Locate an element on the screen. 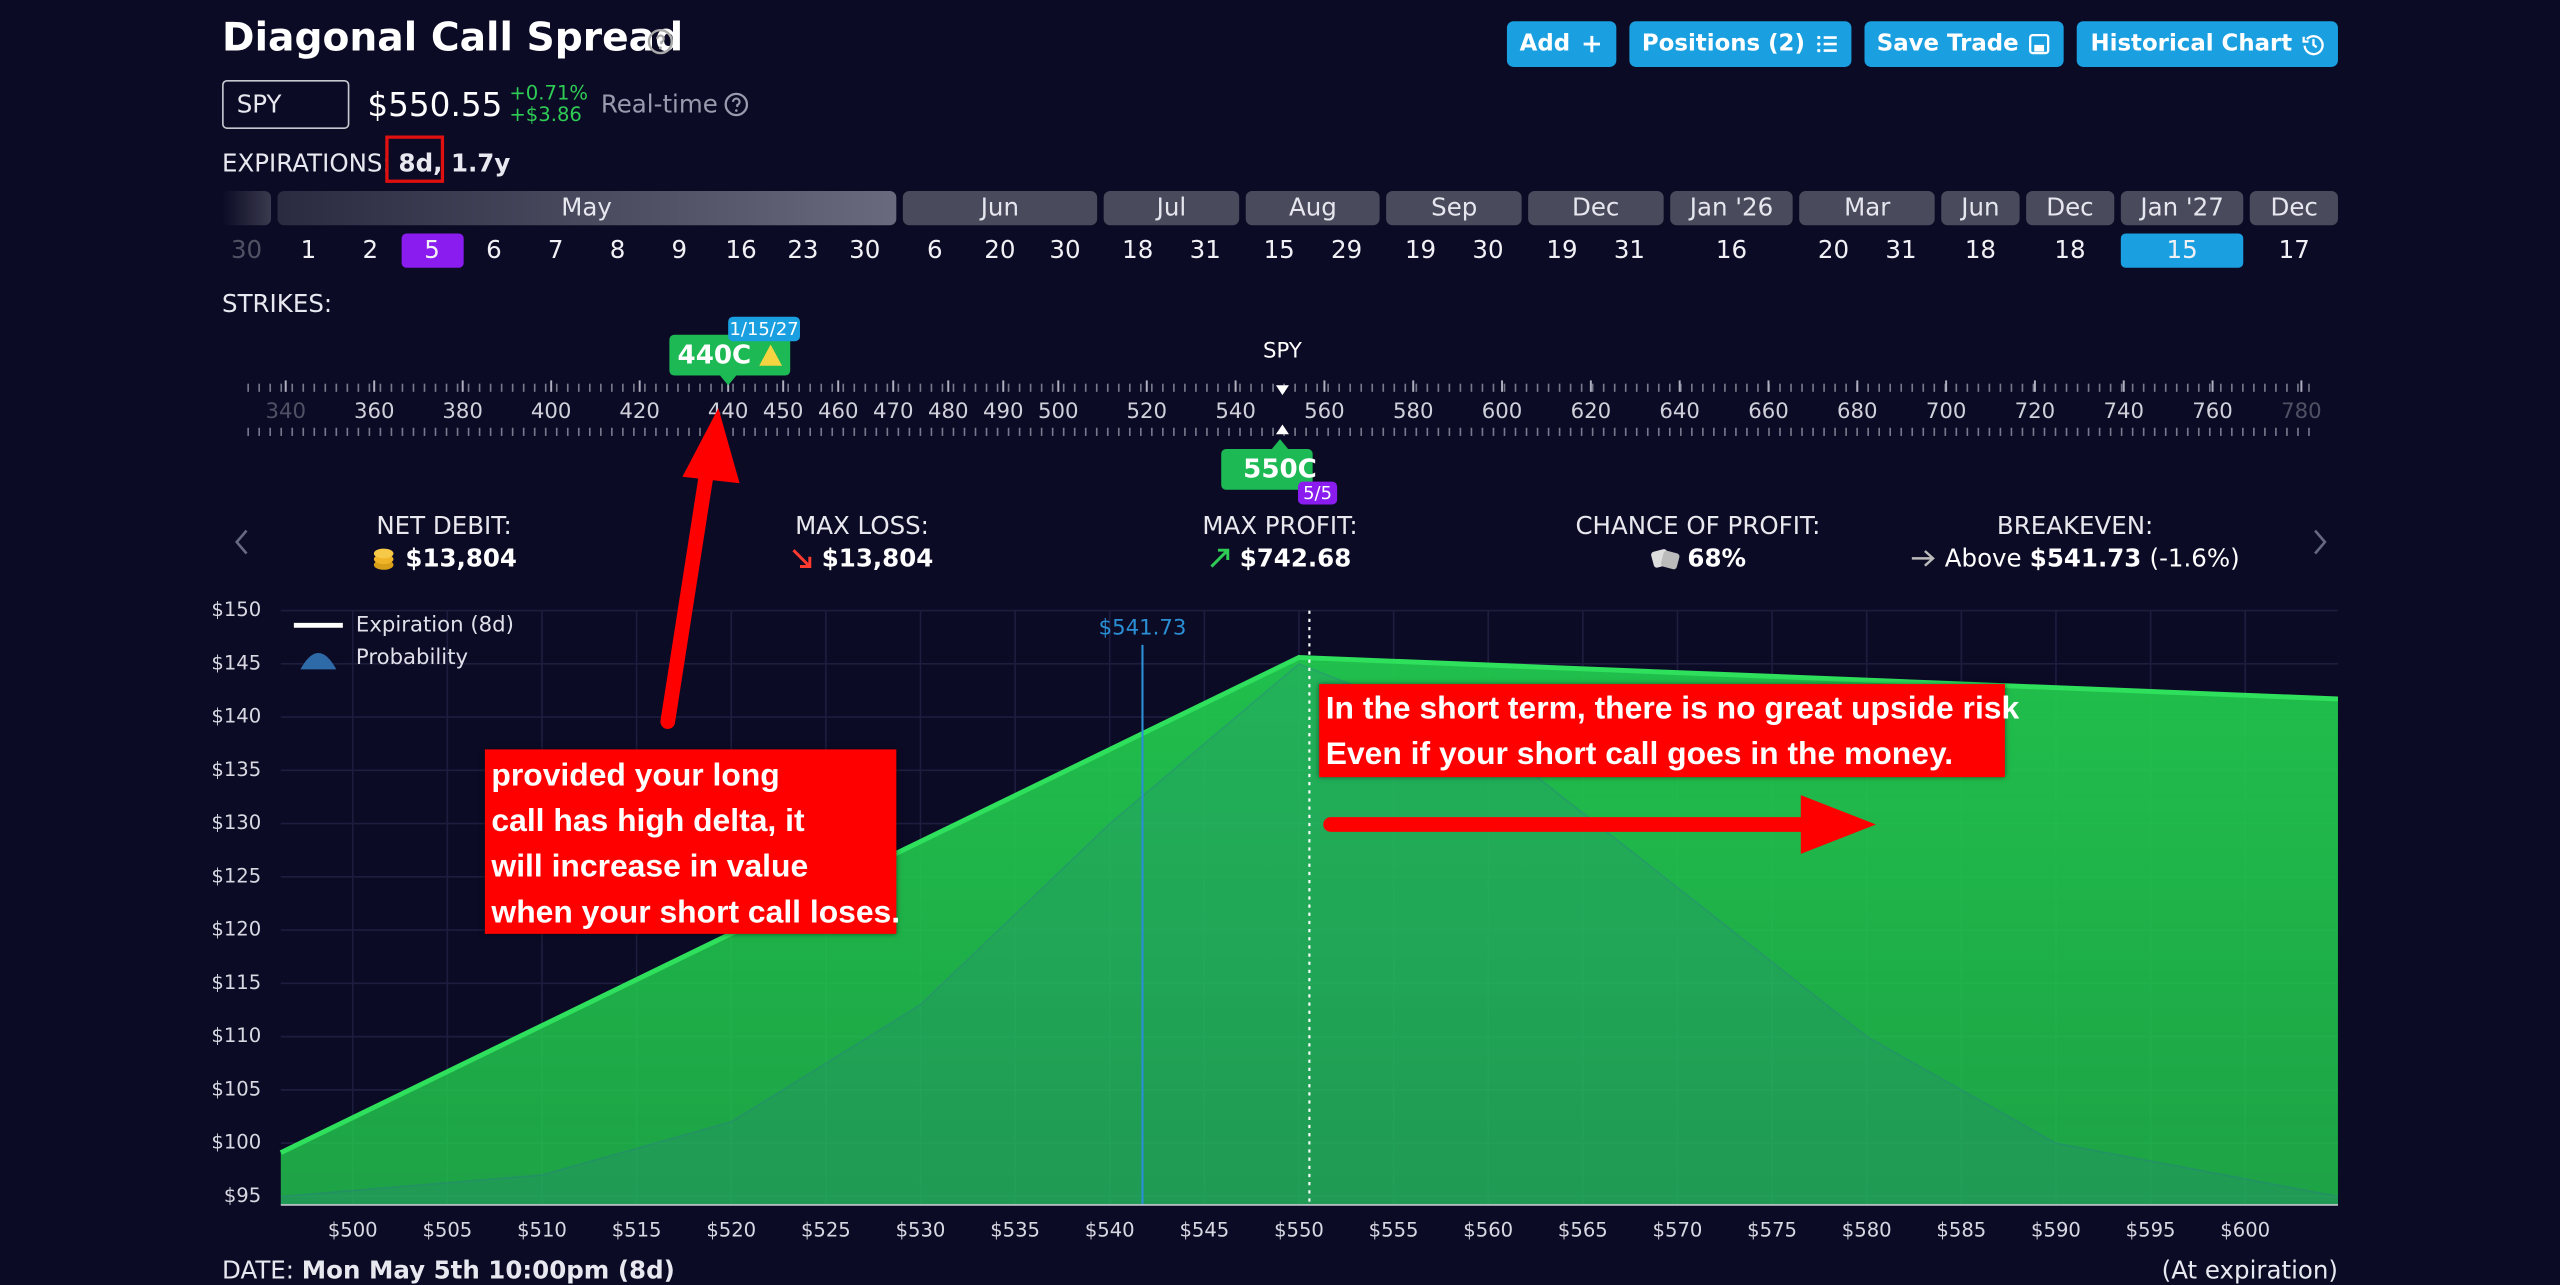 This screenshot has width=2560, height=1285. strike-label: 720 is located at coordinates (2035, 411).